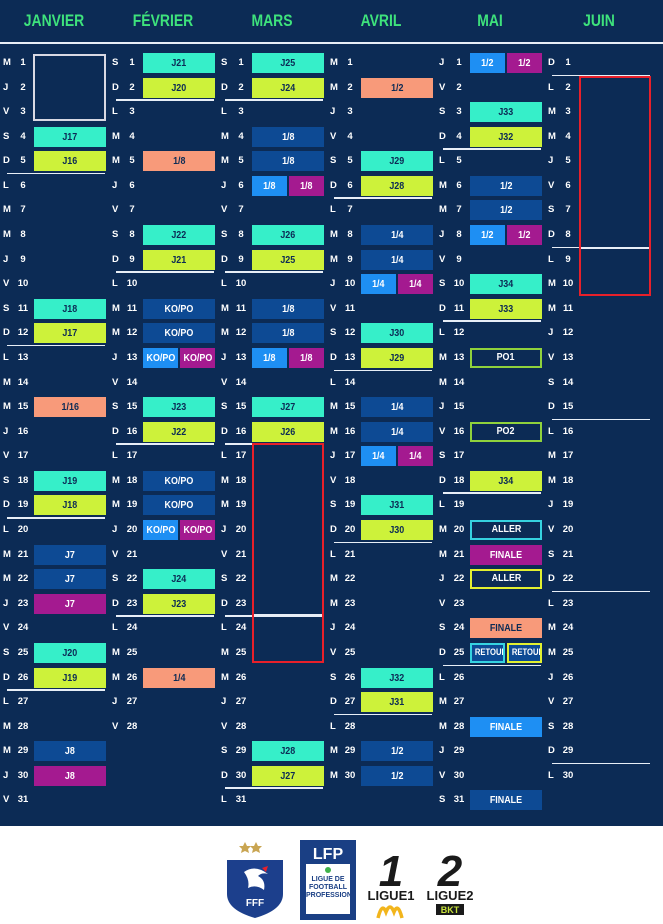 The height and width of the screenshot is (924, 663). Describe the element at coordinates (350, 62) in the screenshot. I see `day-number: 1` at that location.